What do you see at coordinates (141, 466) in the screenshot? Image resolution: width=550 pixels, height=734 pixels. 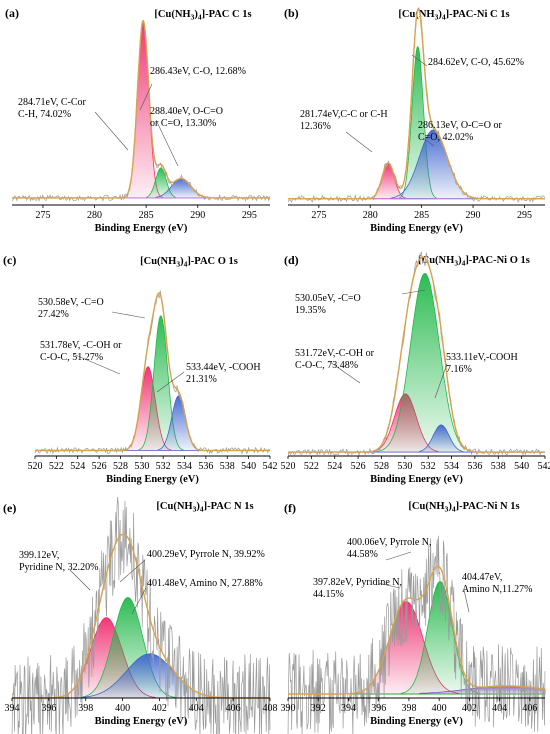 I see `x-tick-label: 530` at bounding box center [141, 466].